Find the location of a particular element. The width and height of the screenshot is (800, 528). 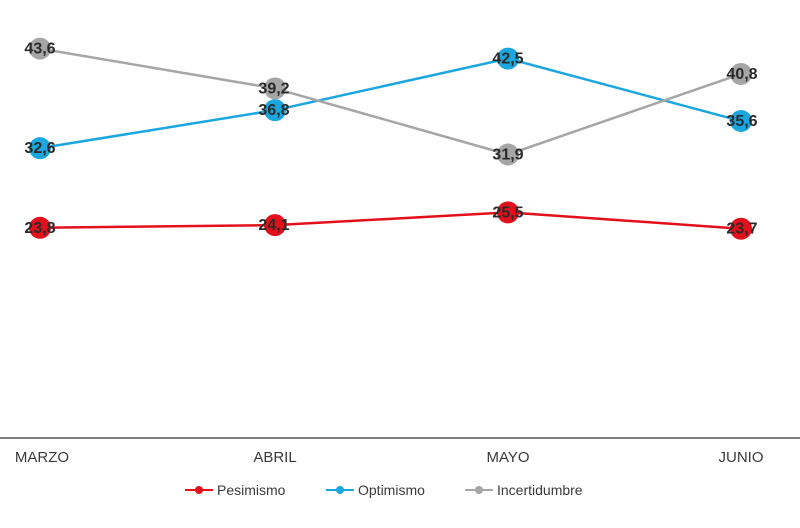

data-label-optimismo-mayo: 42,5 is located at coordinates (507, 59).